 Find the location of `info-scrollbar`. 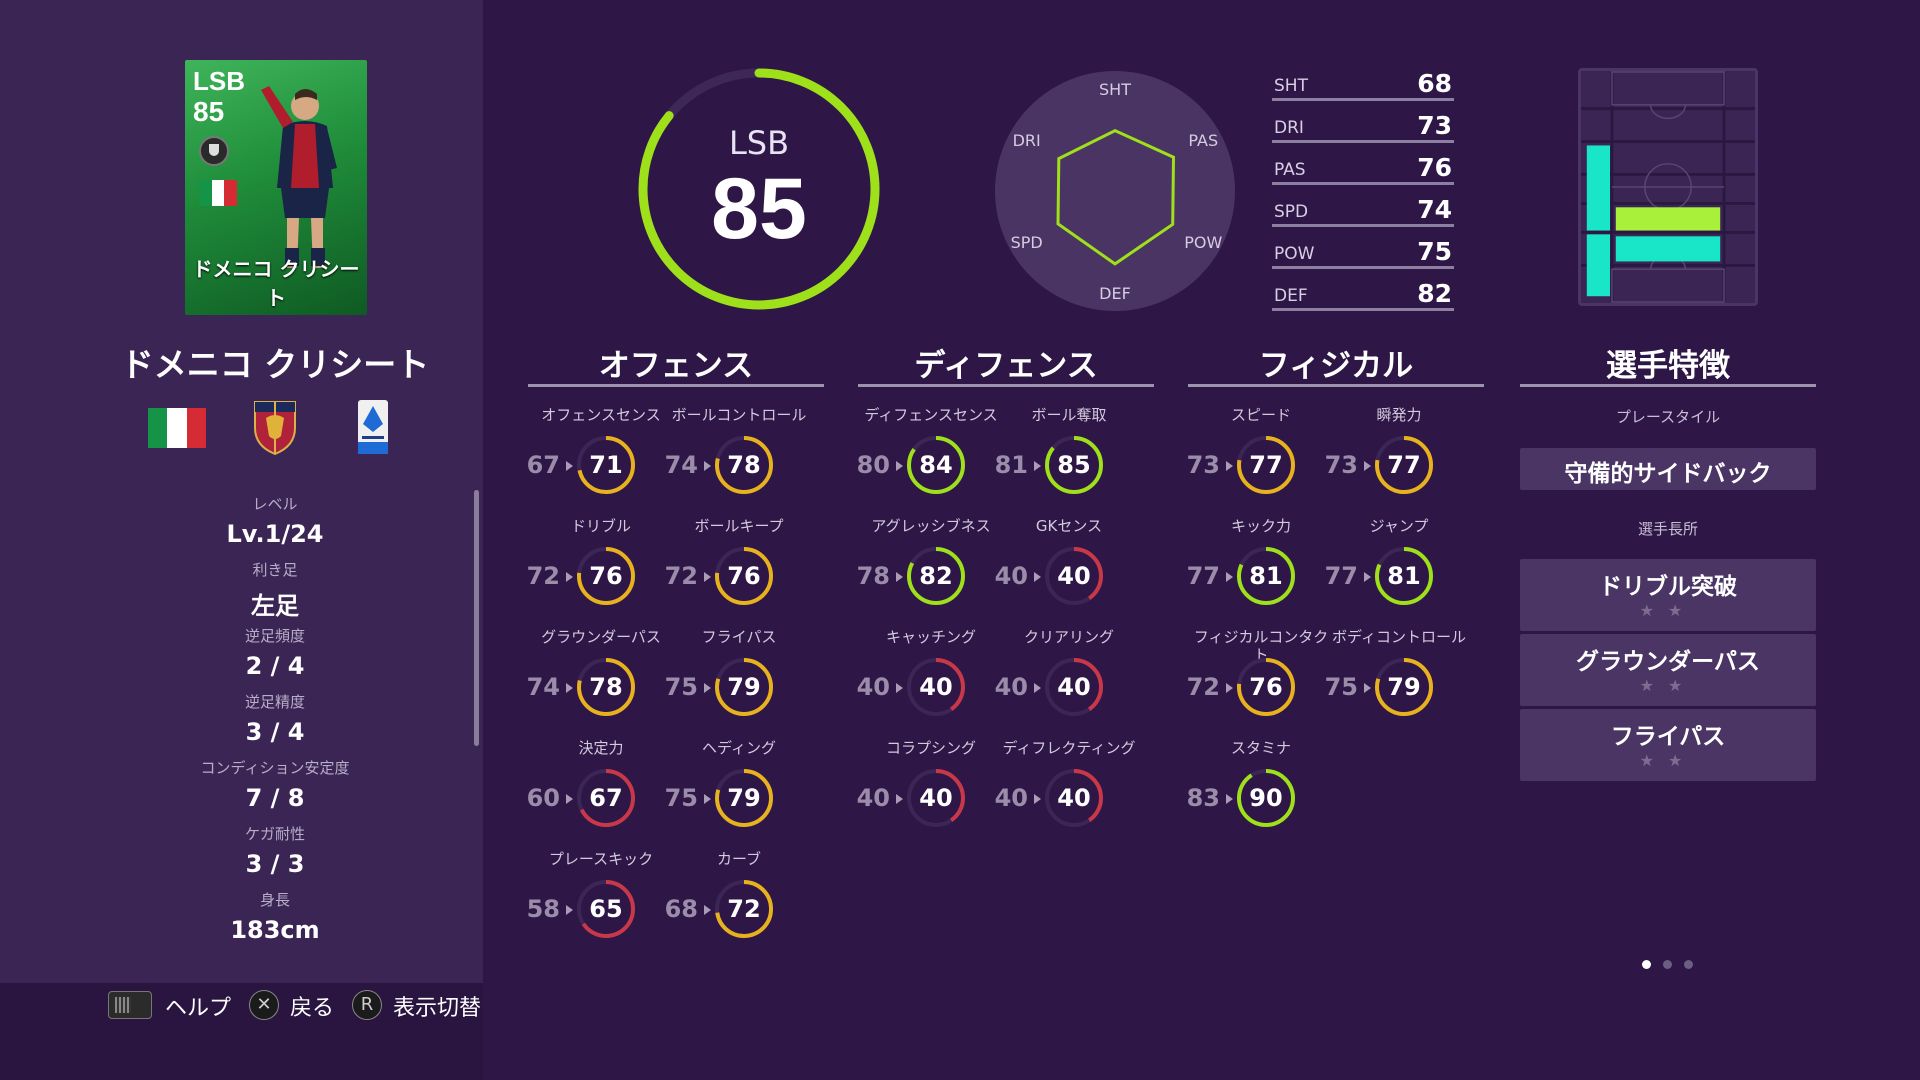

info-scrollbar is located at coordinates (476, 618).